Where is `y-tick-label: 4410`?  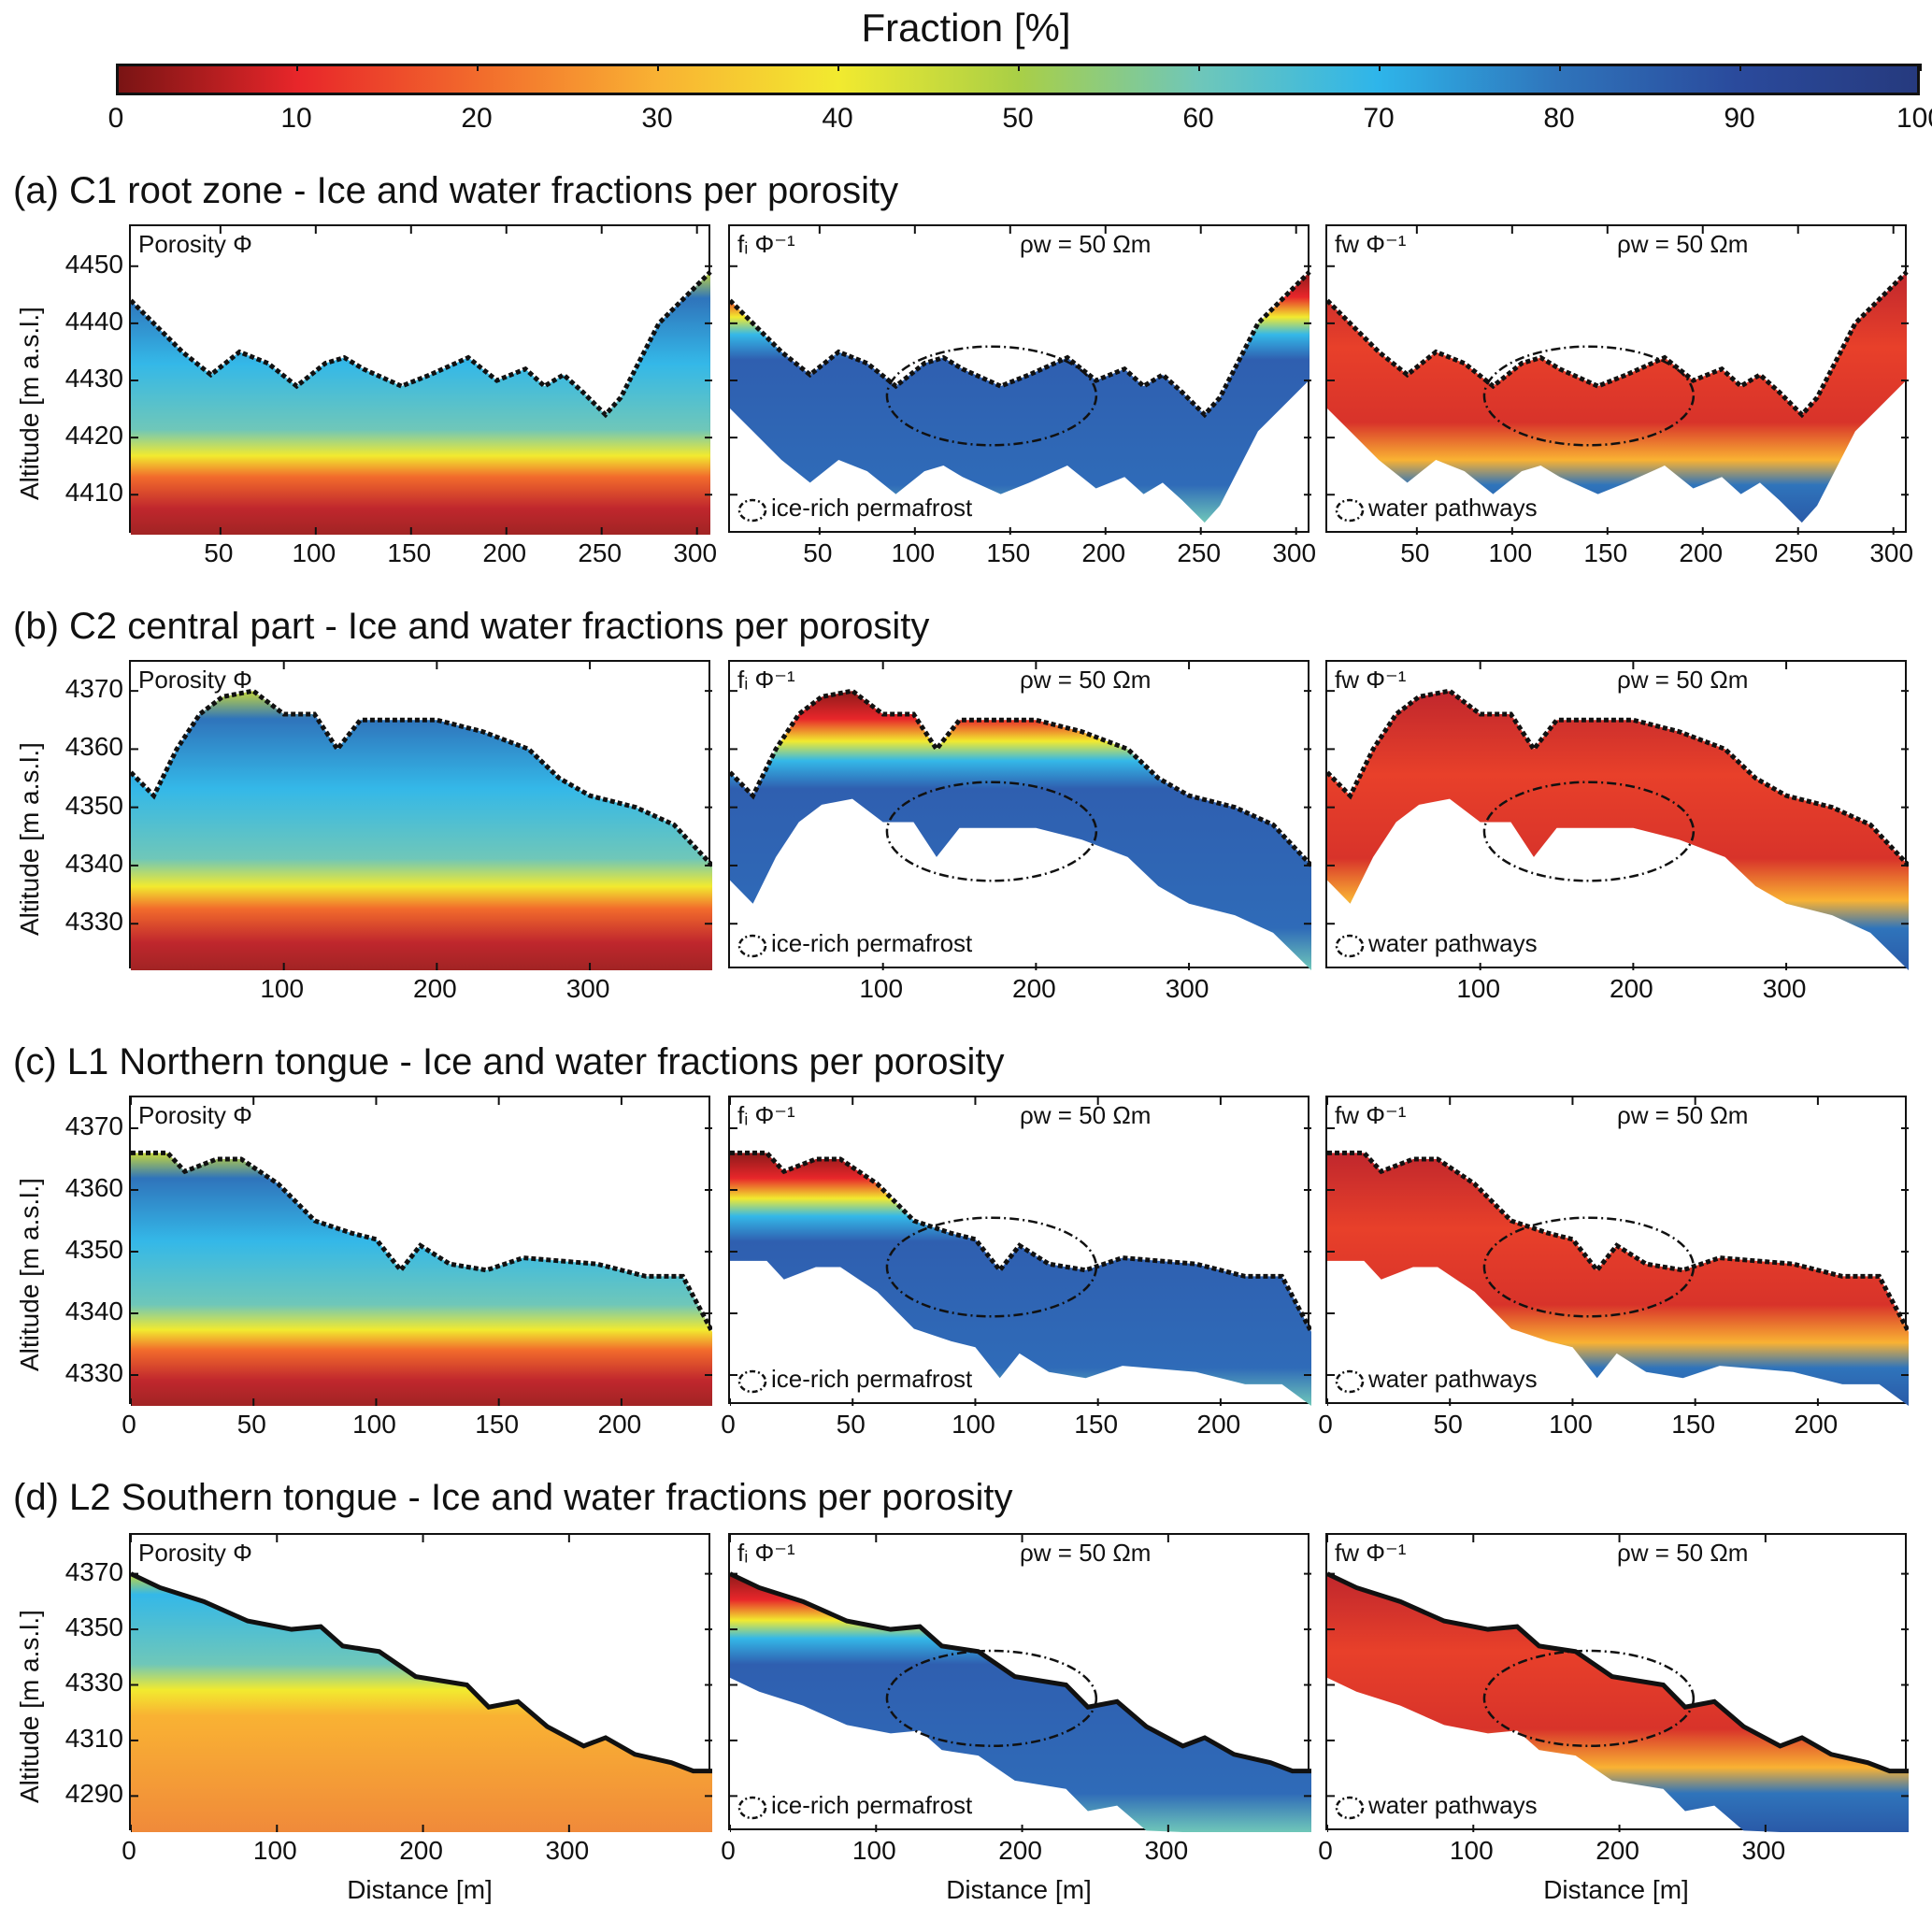
y-tick-label: 4410 is located at coordinates (93, 493).